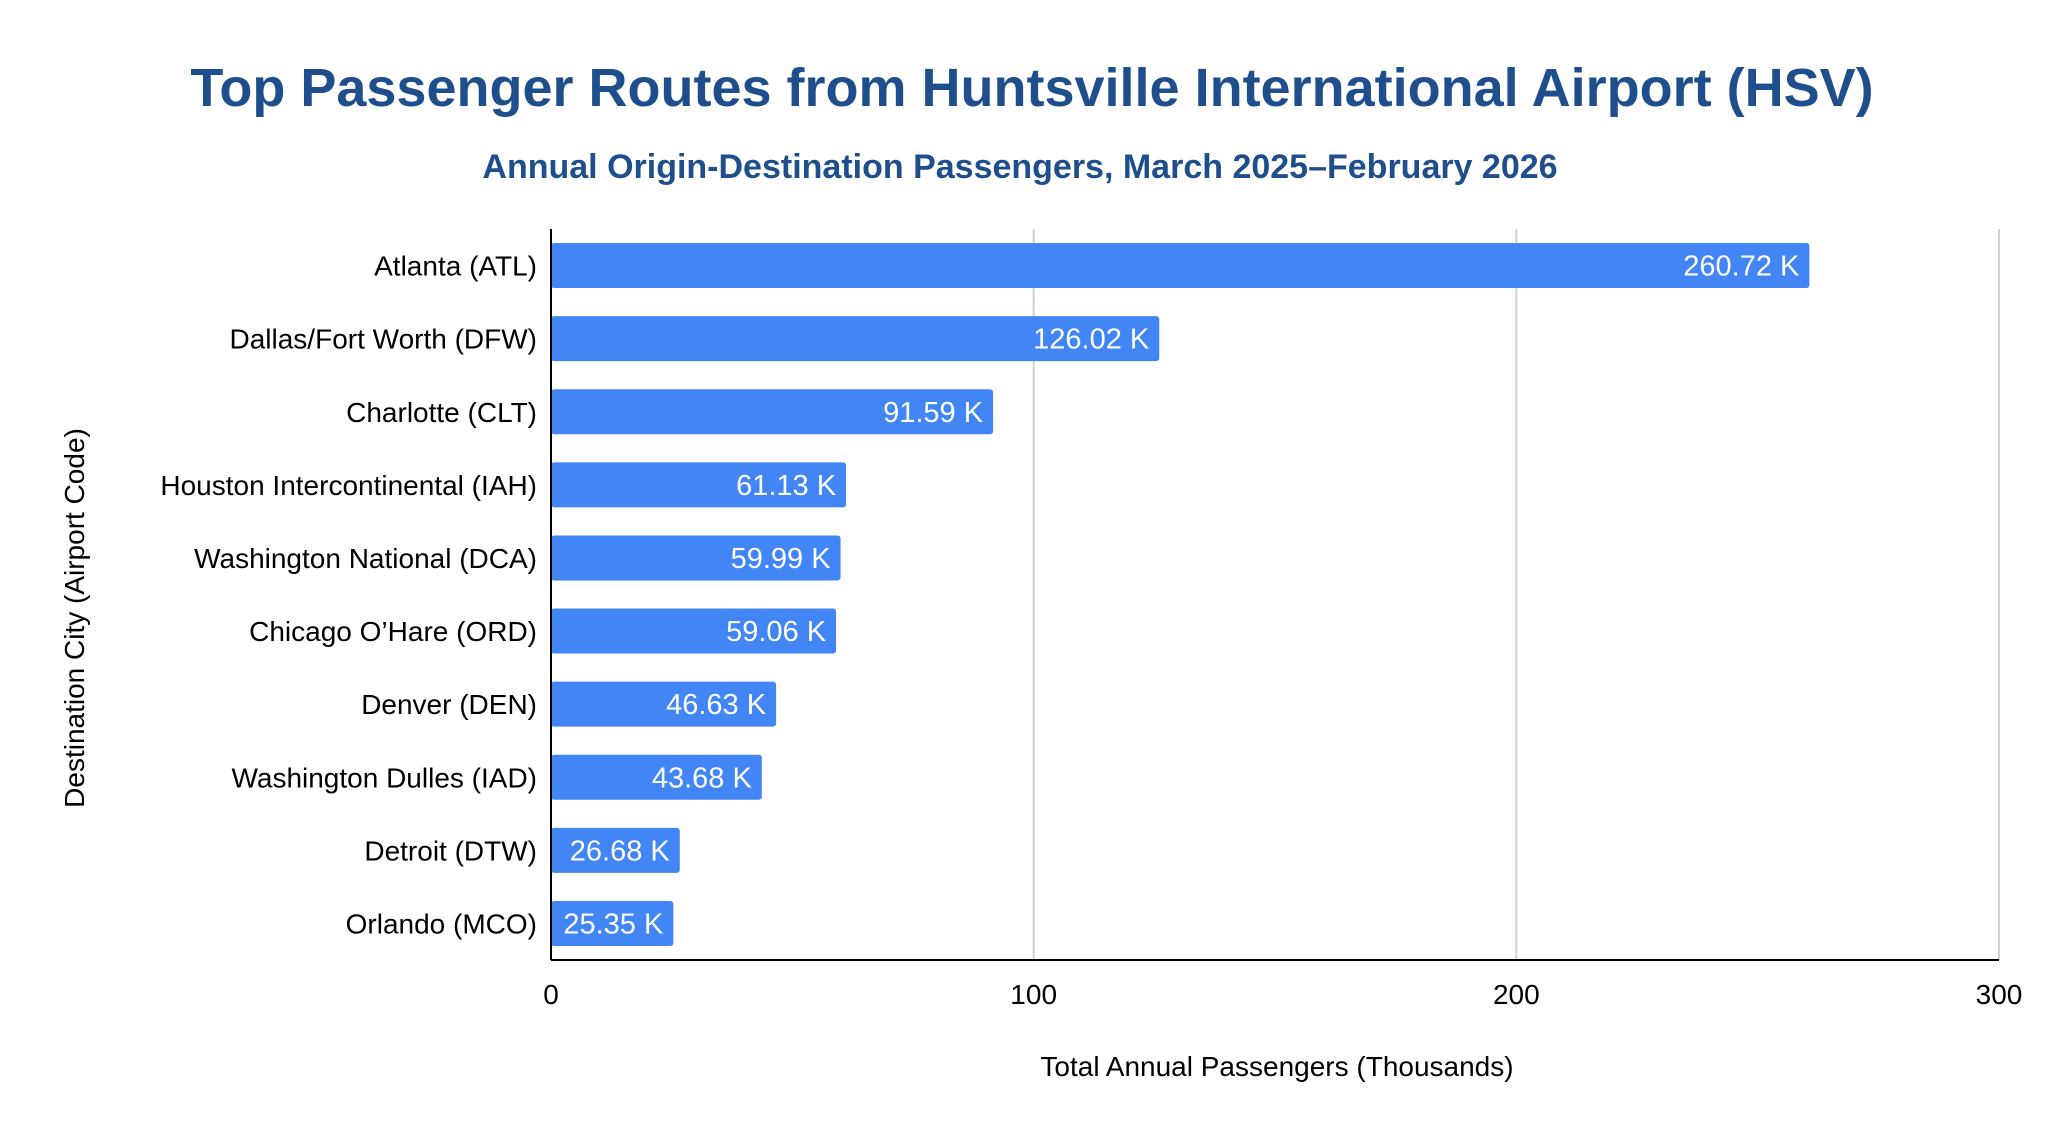 The image size is (2048, 1124). What do you see at coordinates (449, 704) in the screenshot?
I see `category-label: Denver (DEN)` at bounding box center [449, 704].